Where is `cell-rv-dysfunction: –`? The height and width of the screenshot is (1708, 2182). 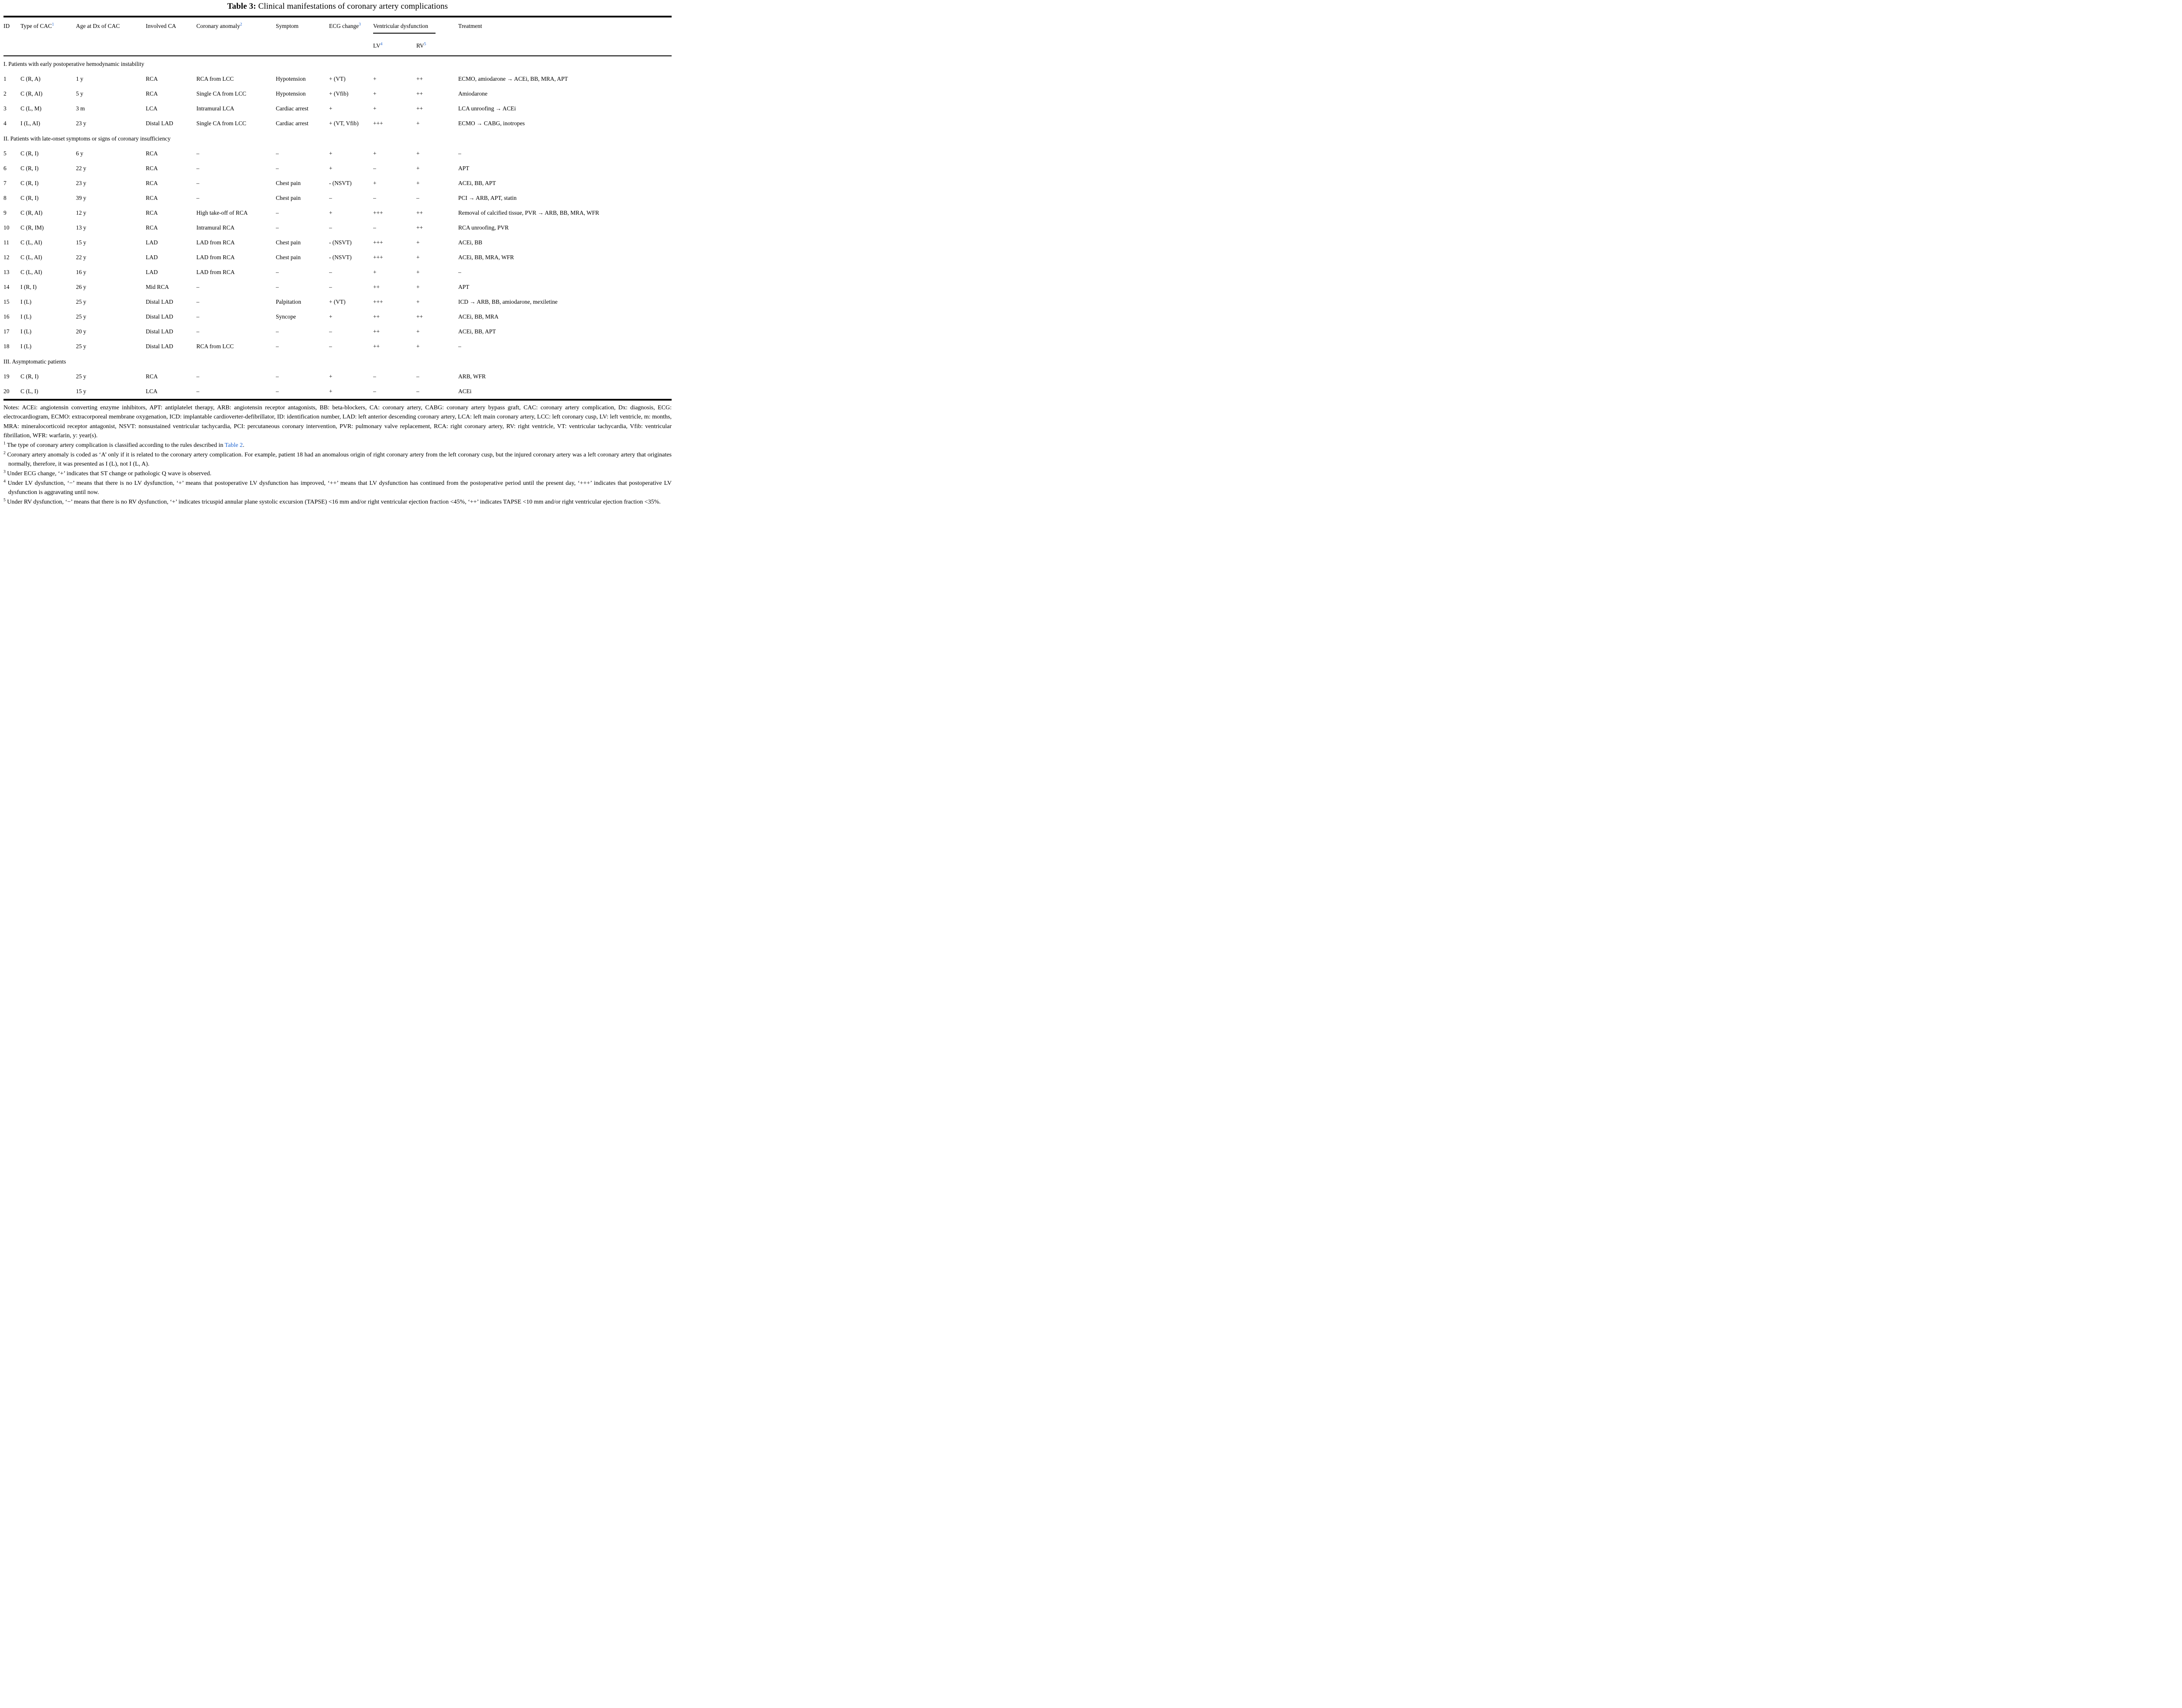
cell-rv-dysfunction: – is located at coordinates (417, 391).